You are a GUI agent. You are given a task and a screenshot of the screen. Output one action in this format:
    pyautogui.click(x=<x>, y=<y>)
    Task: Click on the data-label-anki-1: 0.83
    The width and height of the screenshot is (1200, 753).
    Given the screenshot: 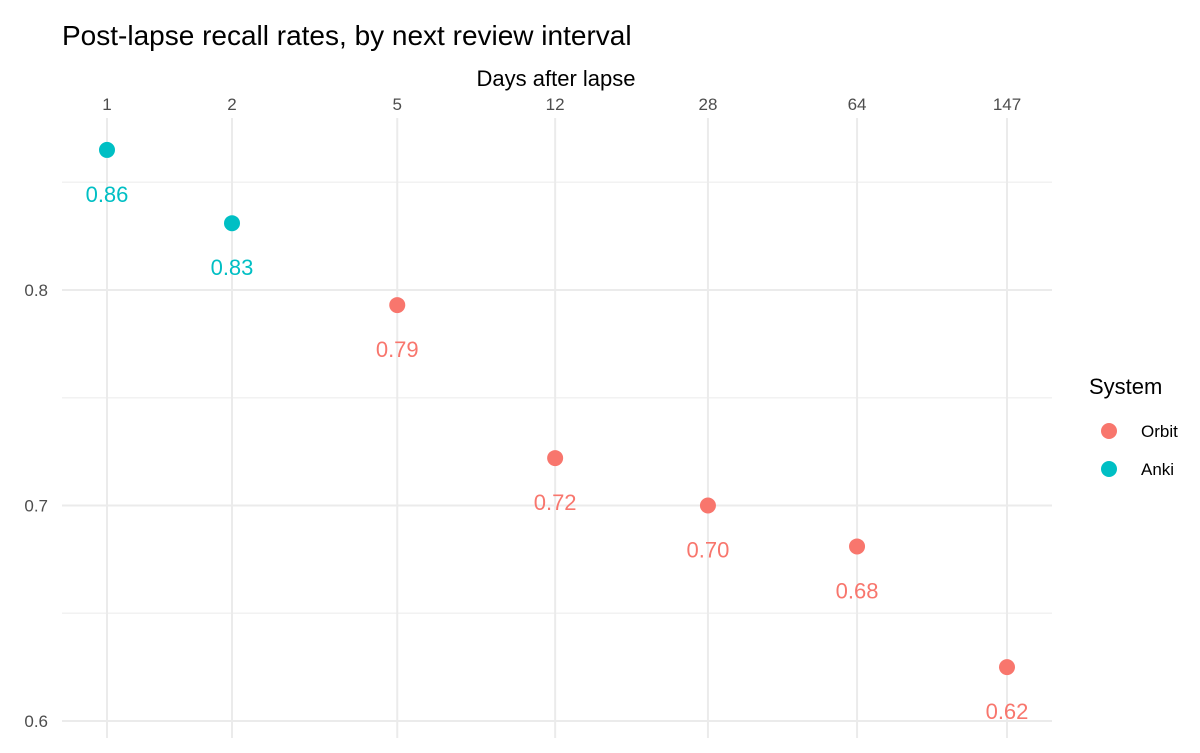 What is the action you would take?
    pyautogui.click(x=232, y=267)
    